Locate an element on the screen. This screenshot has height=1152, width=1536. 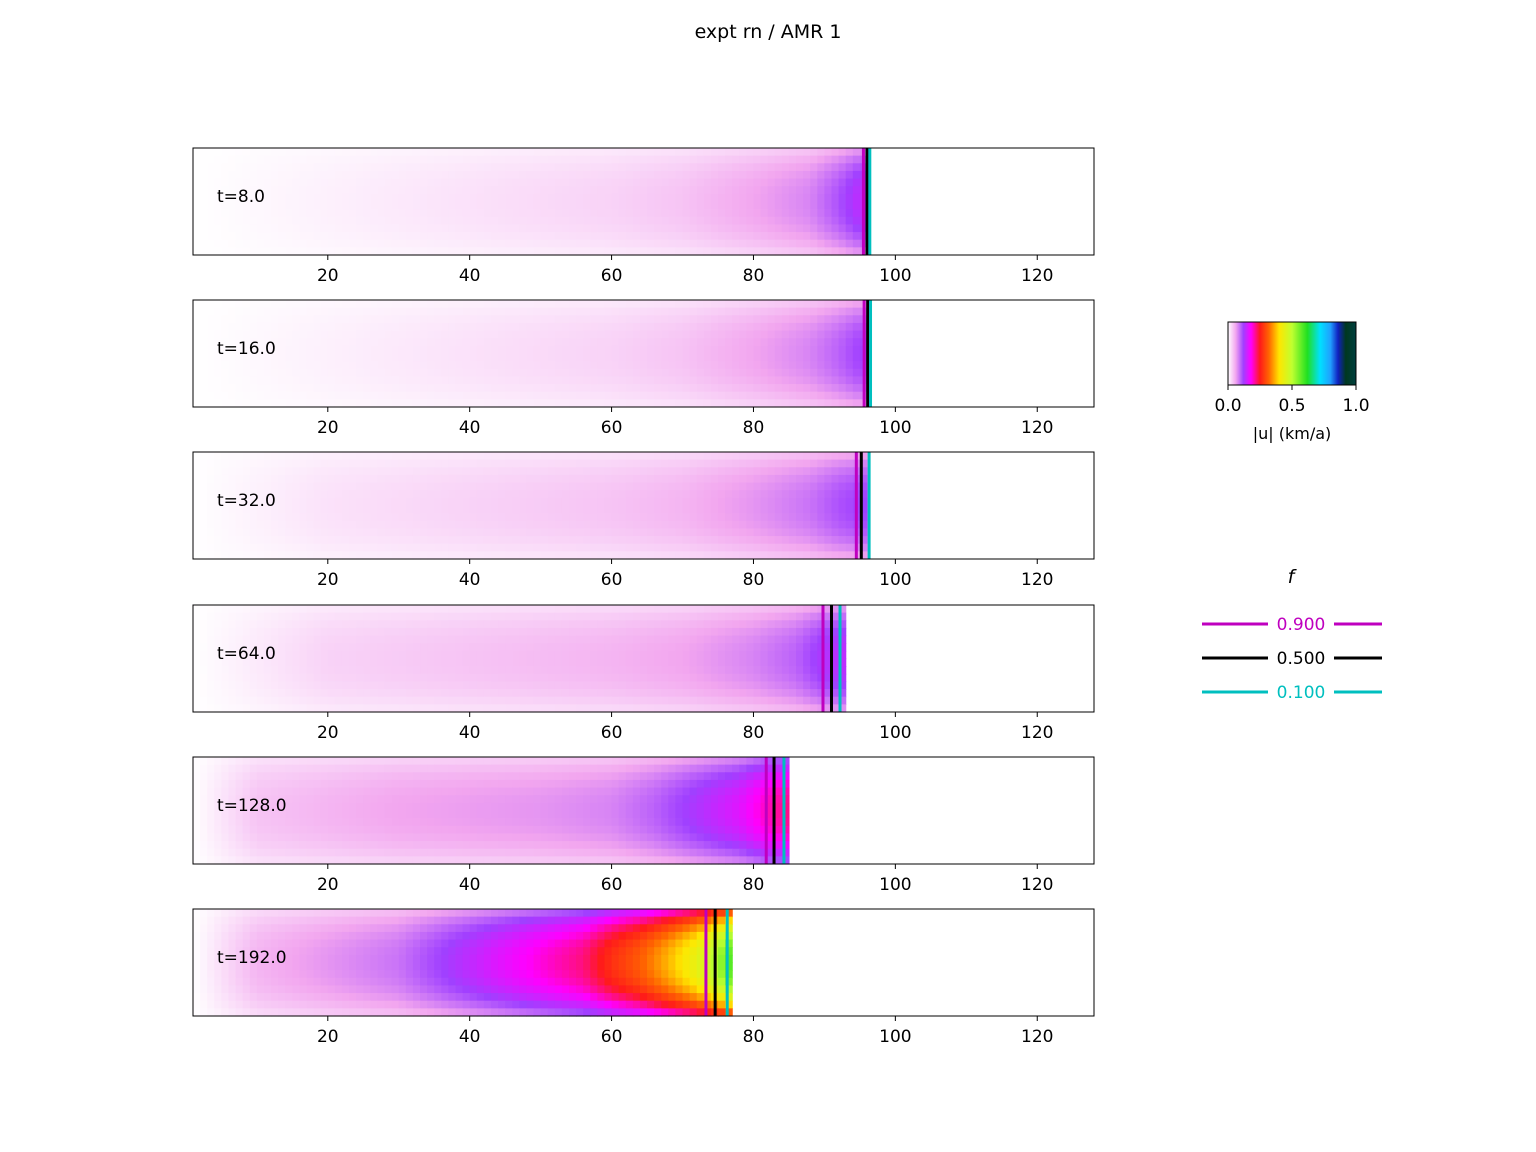
figure-title: expt rn / AMR 1 is located at coordinates (768, 32).